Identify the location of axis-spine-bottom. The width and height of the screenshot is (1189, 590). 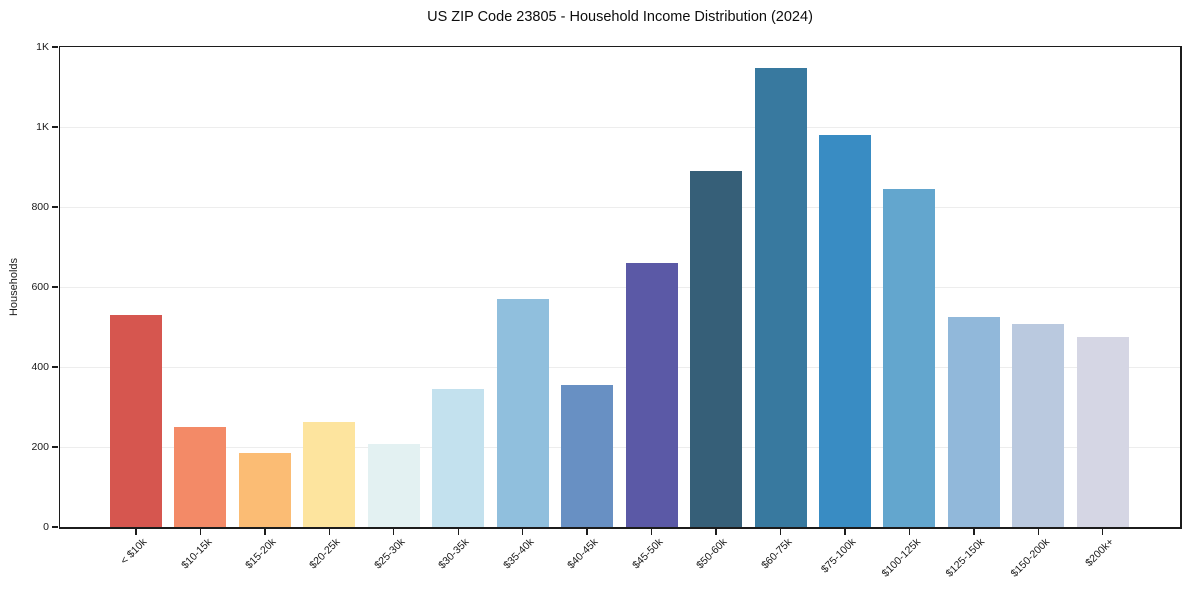
(620, 528).